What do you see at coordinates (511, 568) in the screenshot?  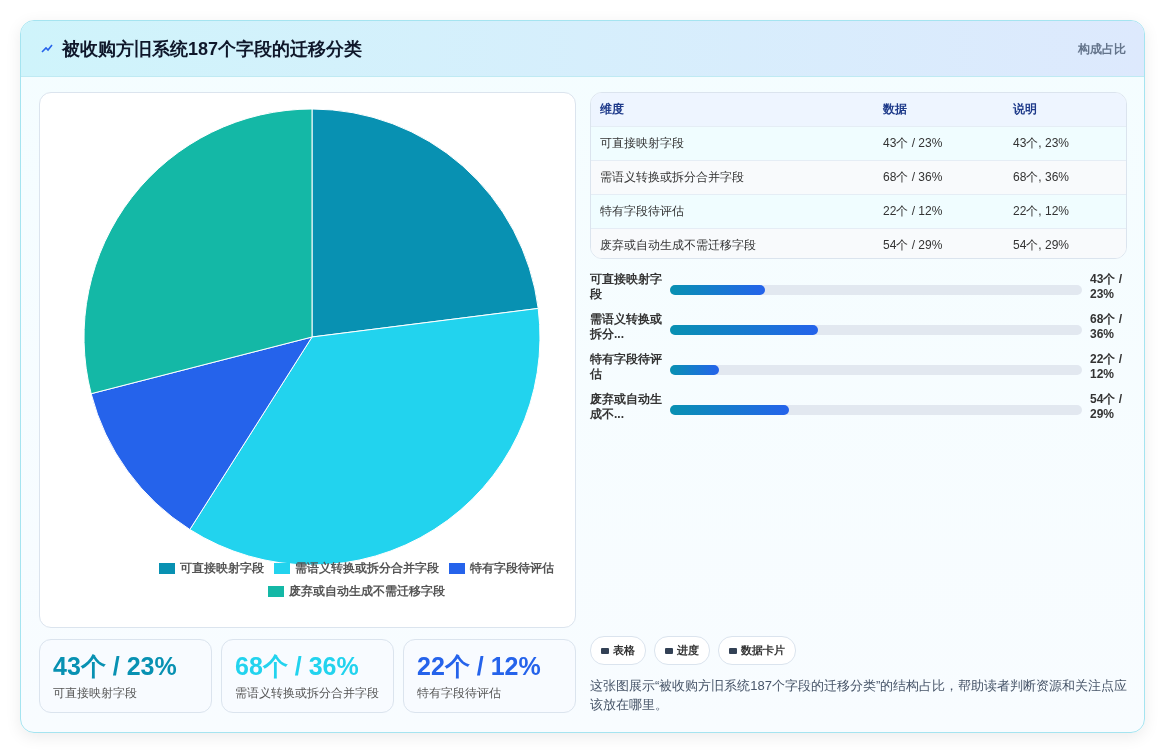 I see `legend-label: 特有字段待评估` at bounding box center [511, 568].